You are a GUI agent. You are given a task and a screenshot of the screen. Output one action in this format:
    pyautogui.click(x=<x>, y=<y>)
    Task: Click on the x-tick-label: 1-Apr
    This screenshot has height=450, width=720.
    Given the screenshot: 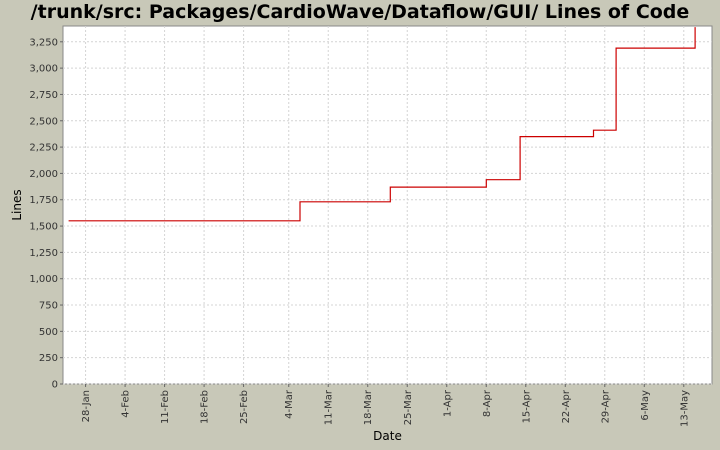 What is the action you would take?
    pyautogui.click(x=447, y=403)
    